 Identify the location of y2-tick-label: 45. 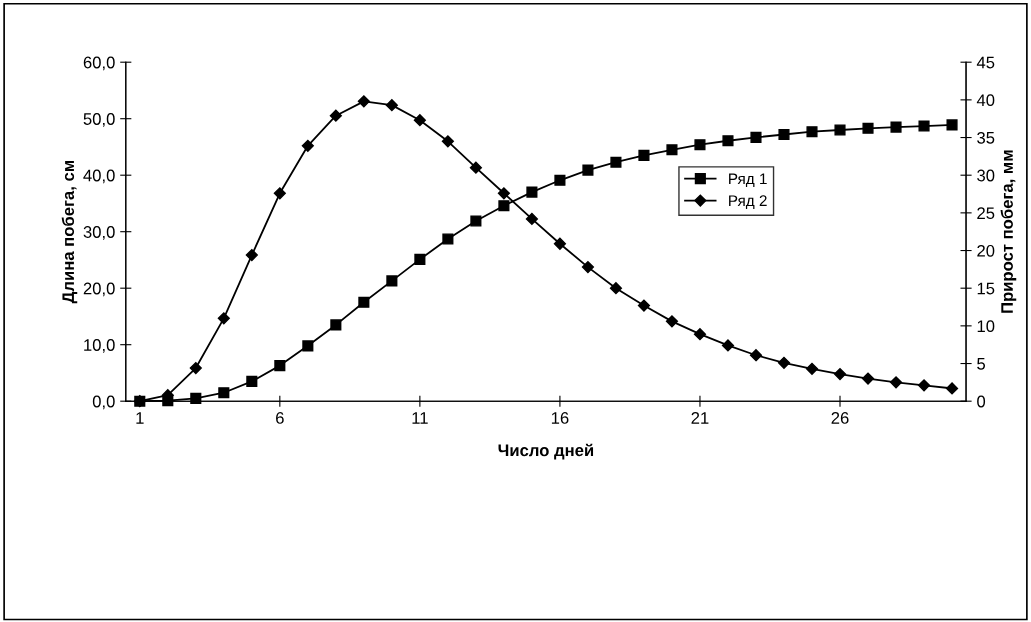
(985, 62).